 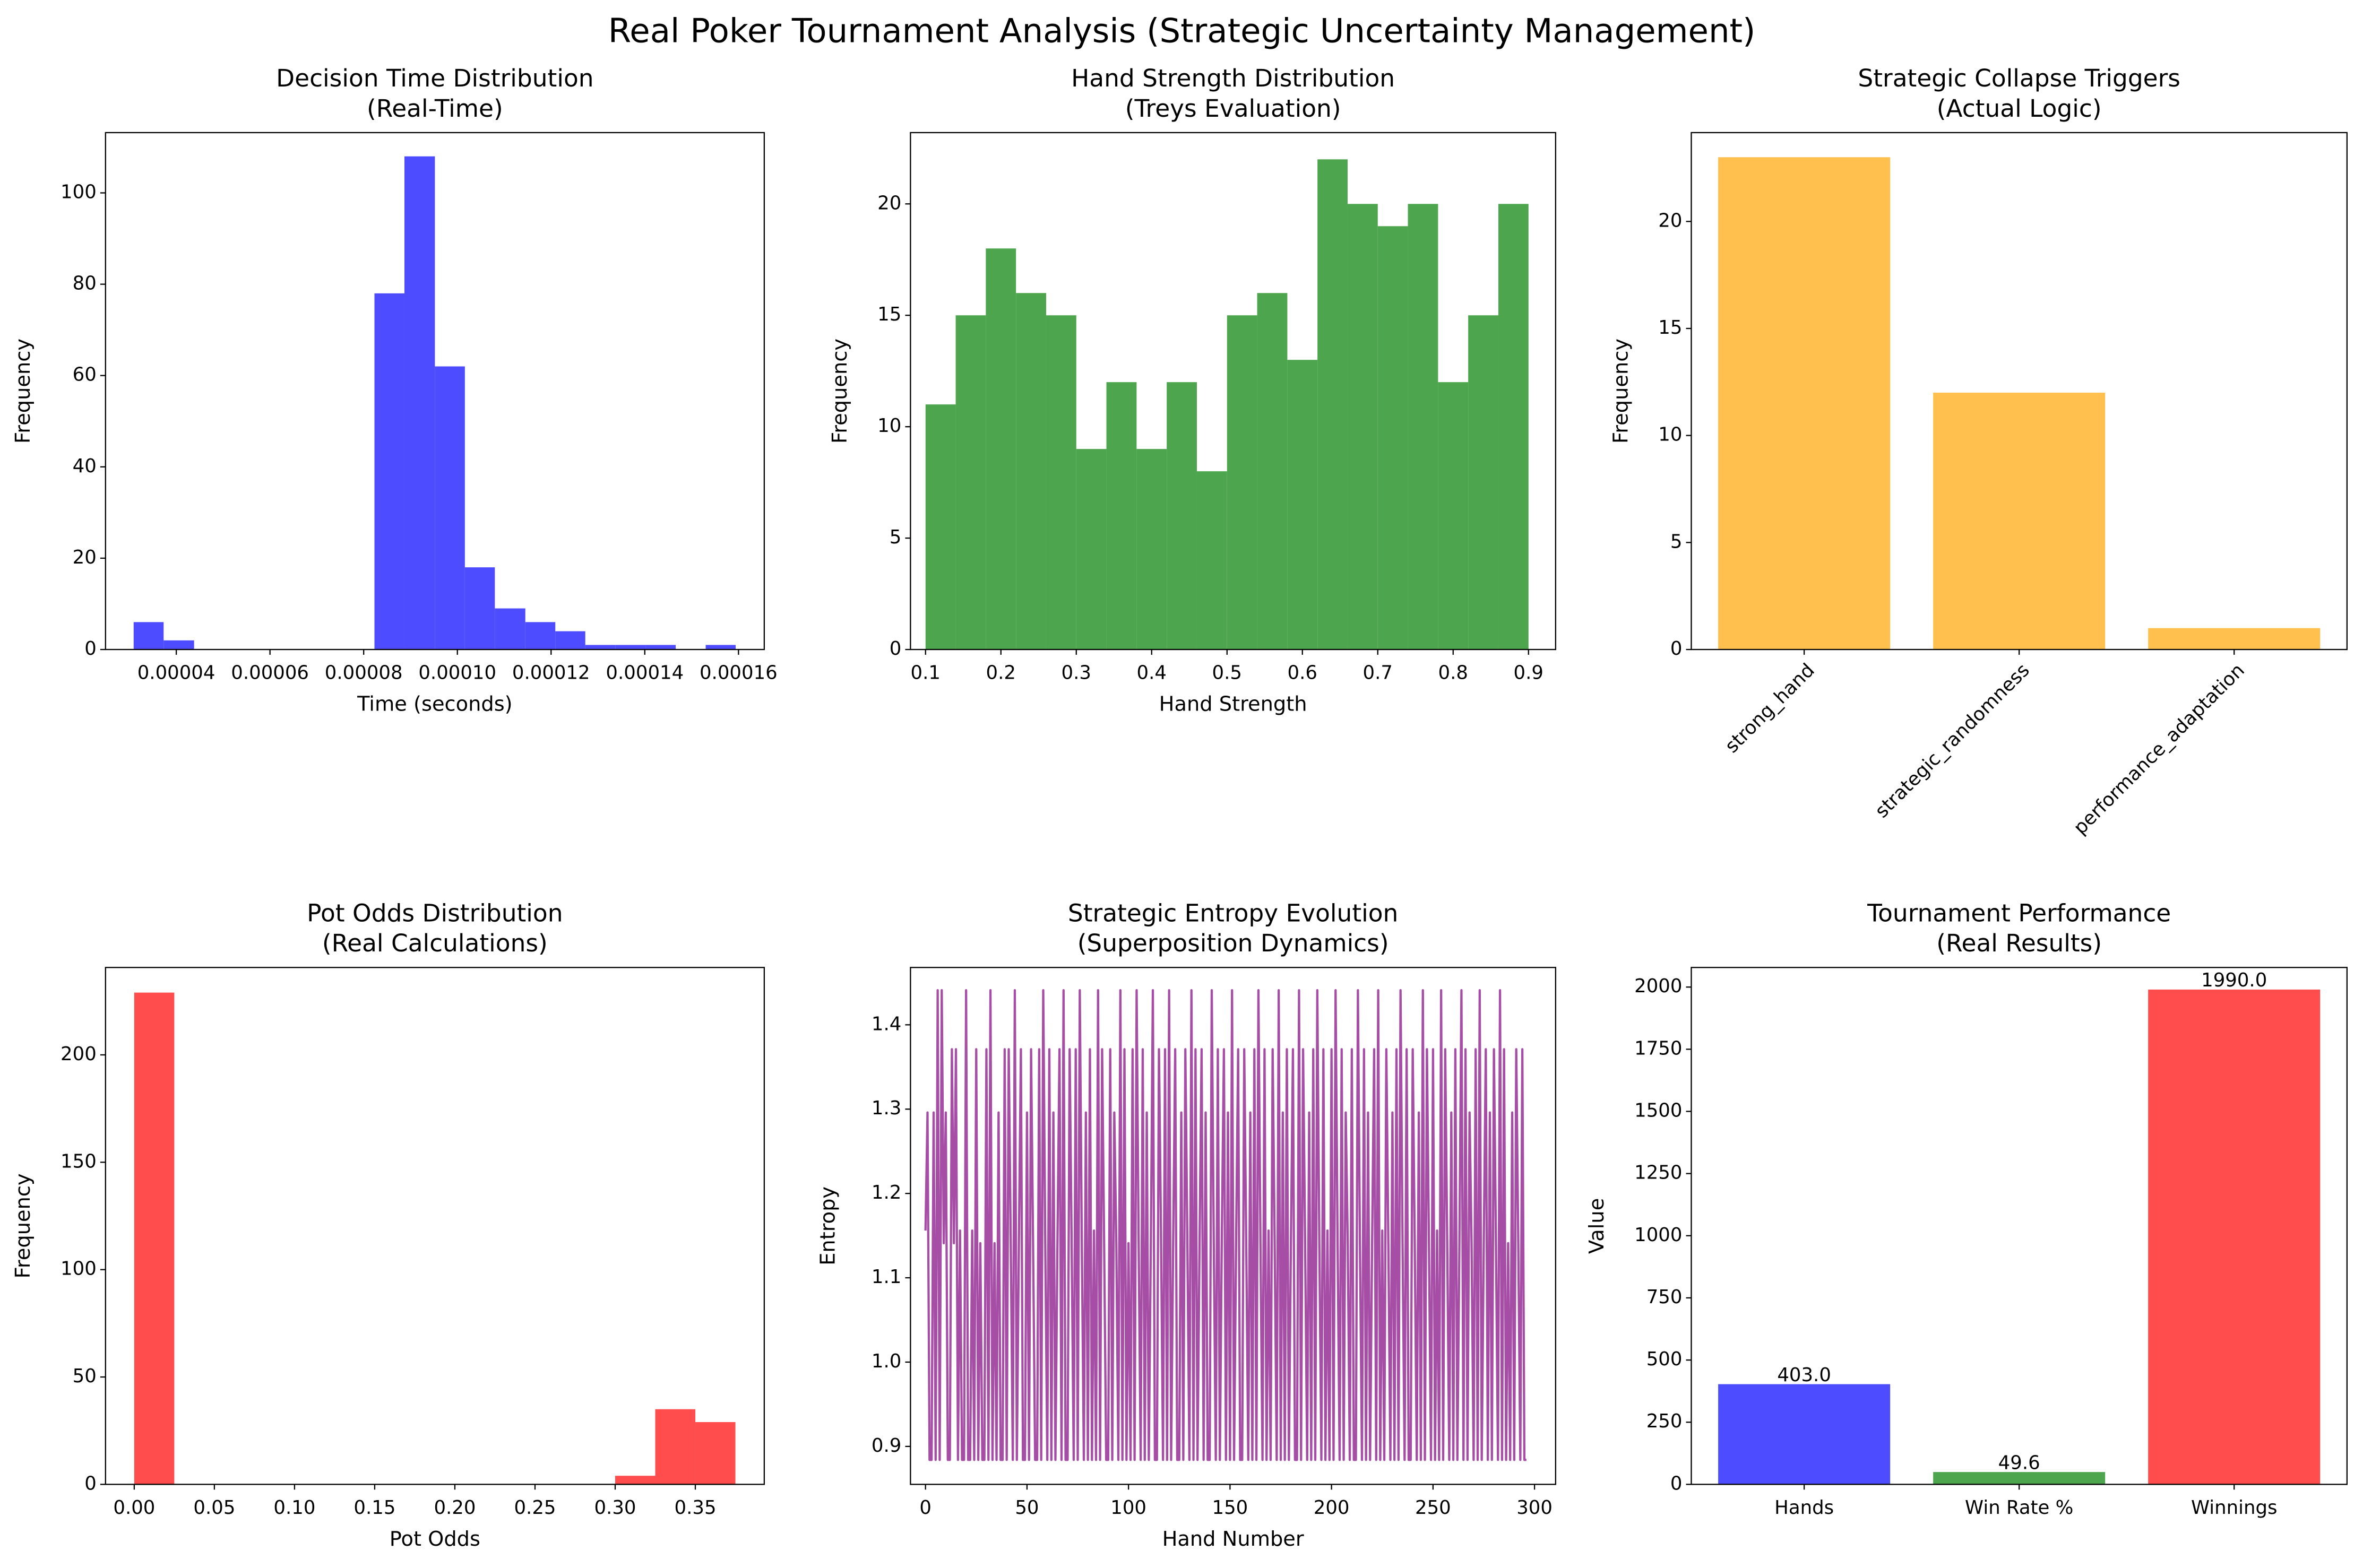 I want to click on x-tick-label: 100, so click(x=1128, y=1508).